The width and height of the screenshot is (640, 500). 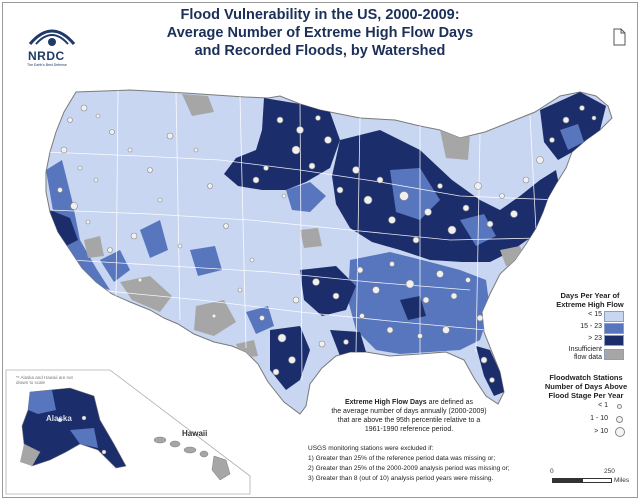 What do you see at coordinates (47, 65) in the screenshot?
I see `logo-tagline: The Earth's Best Defense` at bounding box center [47, 65].